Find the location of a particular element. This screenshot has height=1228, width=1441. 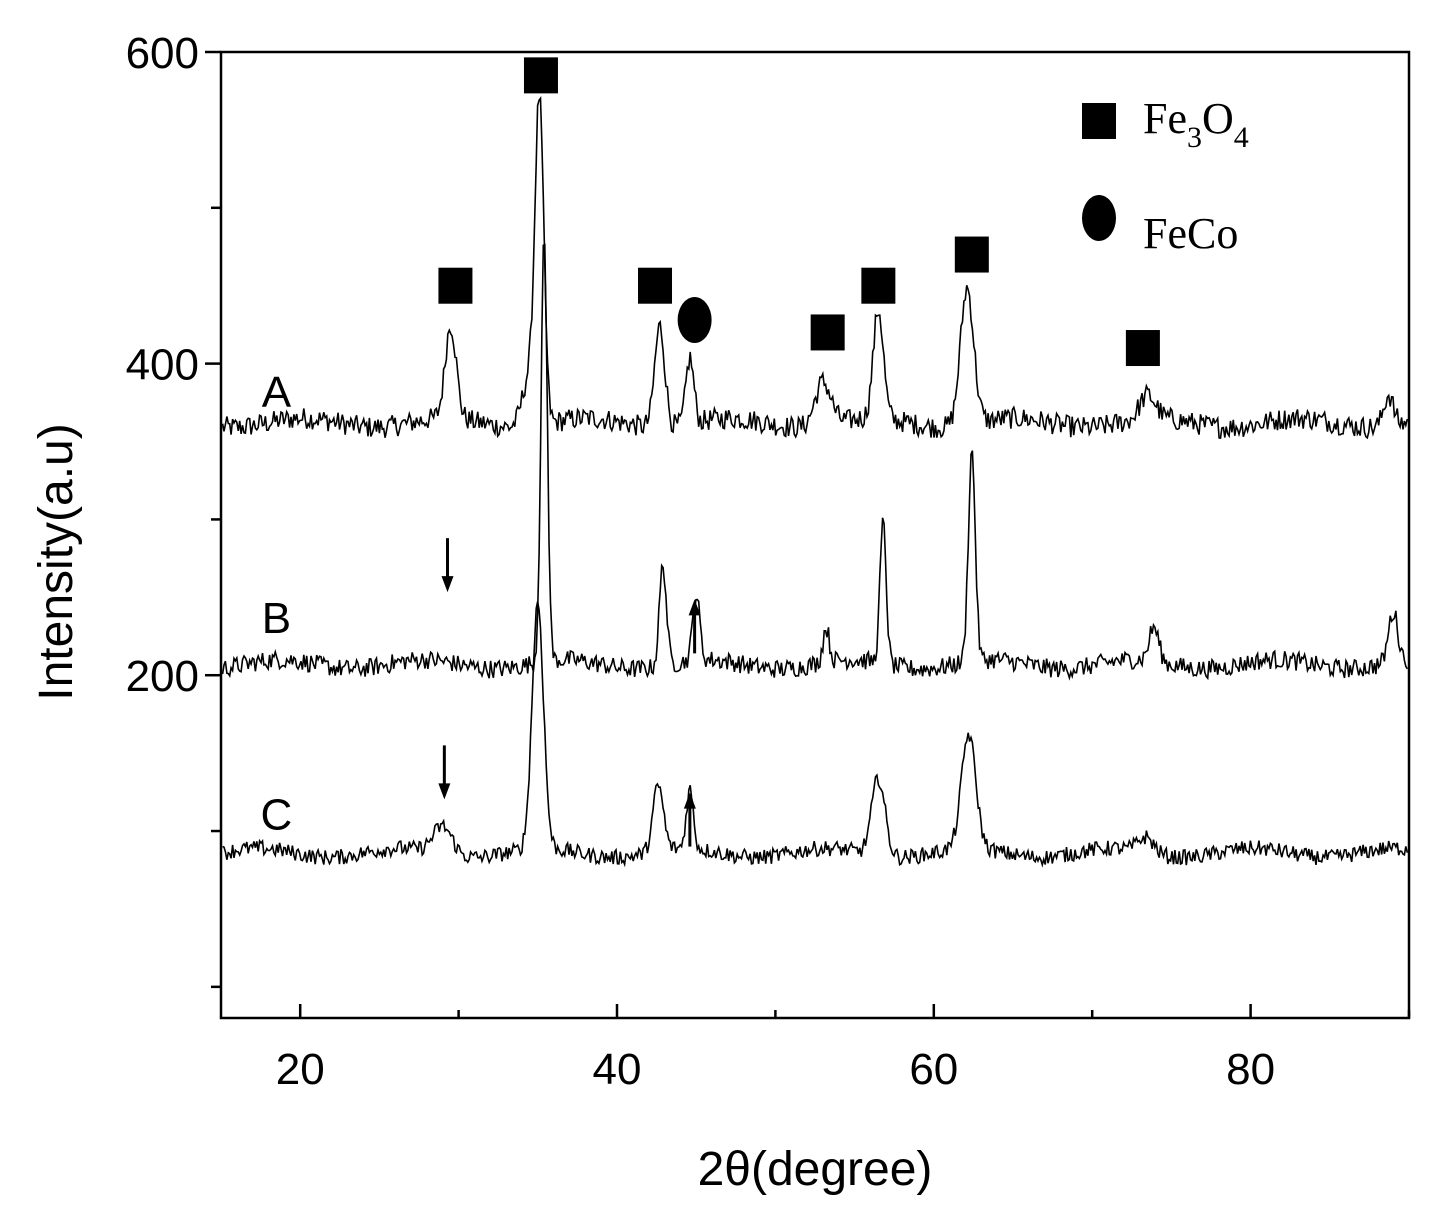

series-label-A: A is located at coordinates (277, 392).